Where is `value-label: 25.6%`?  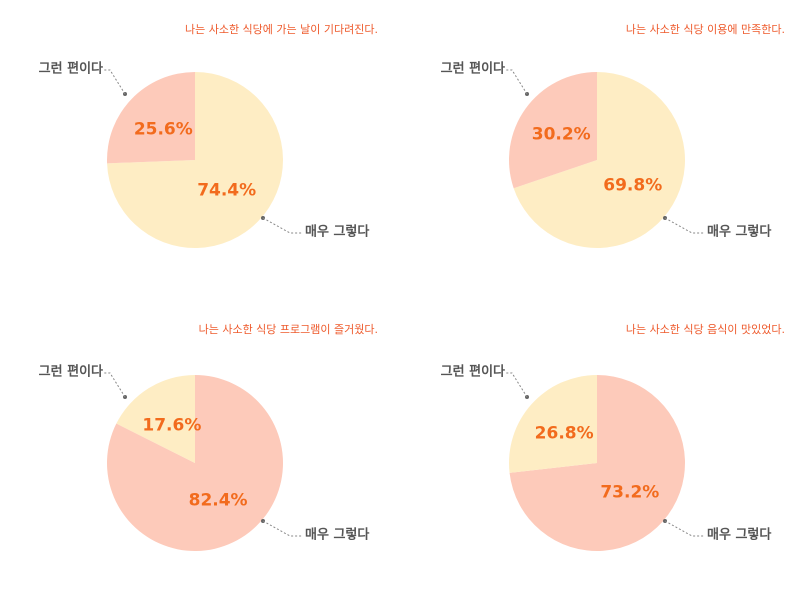
value-label: 25.6% is located at coordinates (163, 129).